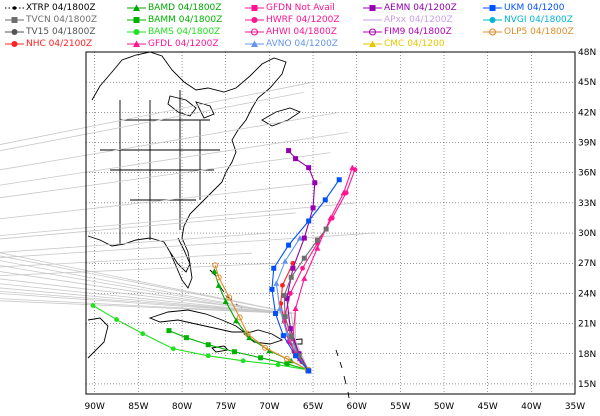 This screenshot has width=600, height=416. What do you see at coordinates (185, 20) in the screenshot?
I see `legend-label: BAMM 04/1800Z` at bounding box center [185, 20].